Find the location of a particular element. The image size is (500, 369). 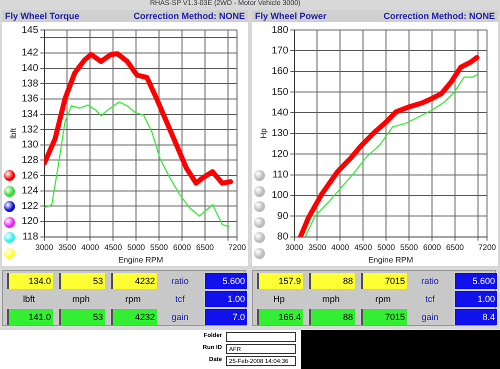

y-tick-label: 138 is located at coordinates (30, 84).